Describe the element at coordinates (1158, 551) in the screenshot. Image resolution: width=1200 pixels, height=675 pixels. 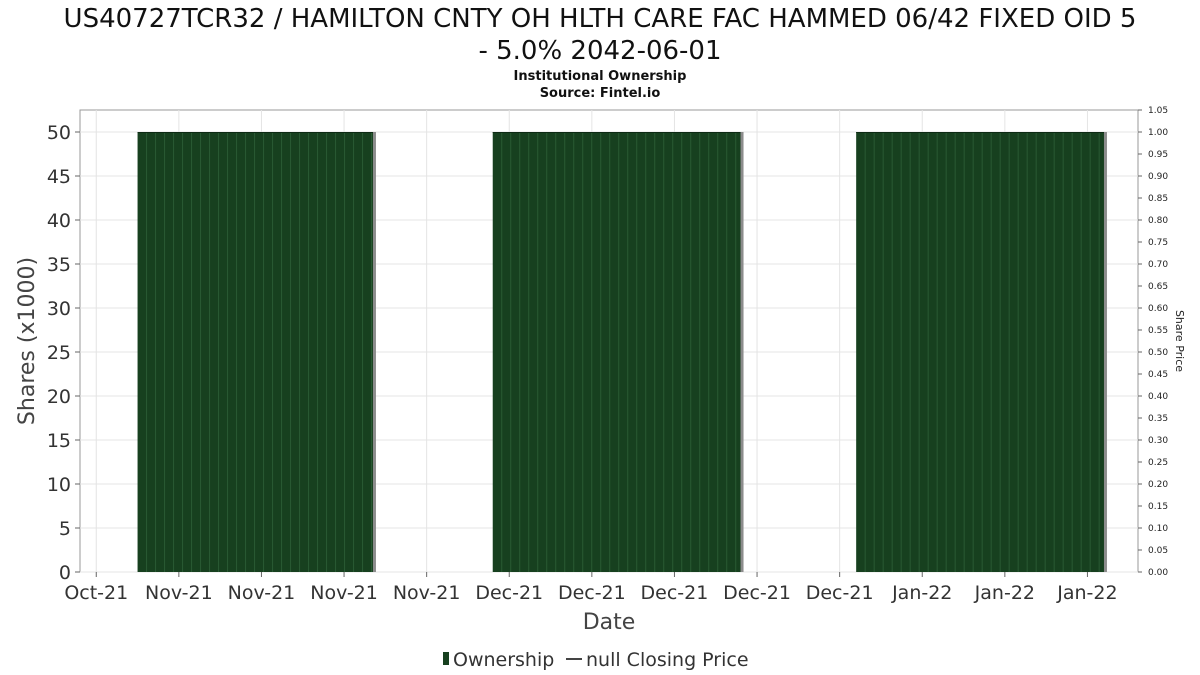
I see `y2-tick-label: 0.05` at that location.